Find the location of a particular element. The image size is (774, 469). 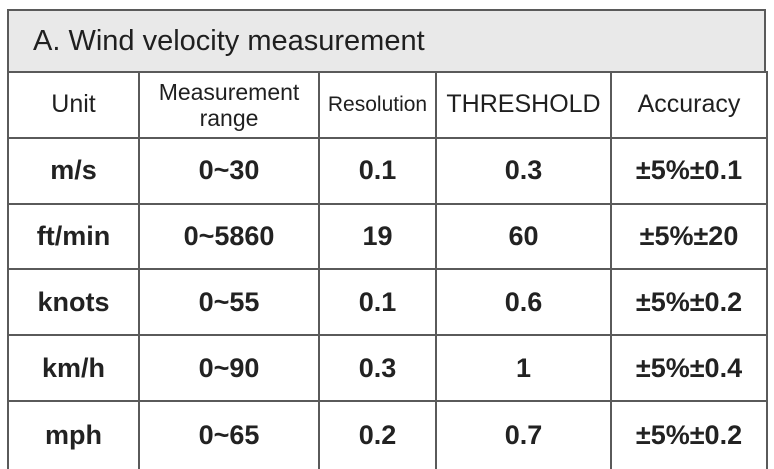

cell-threshold: 0.3 is located at coordinates (523, 170).